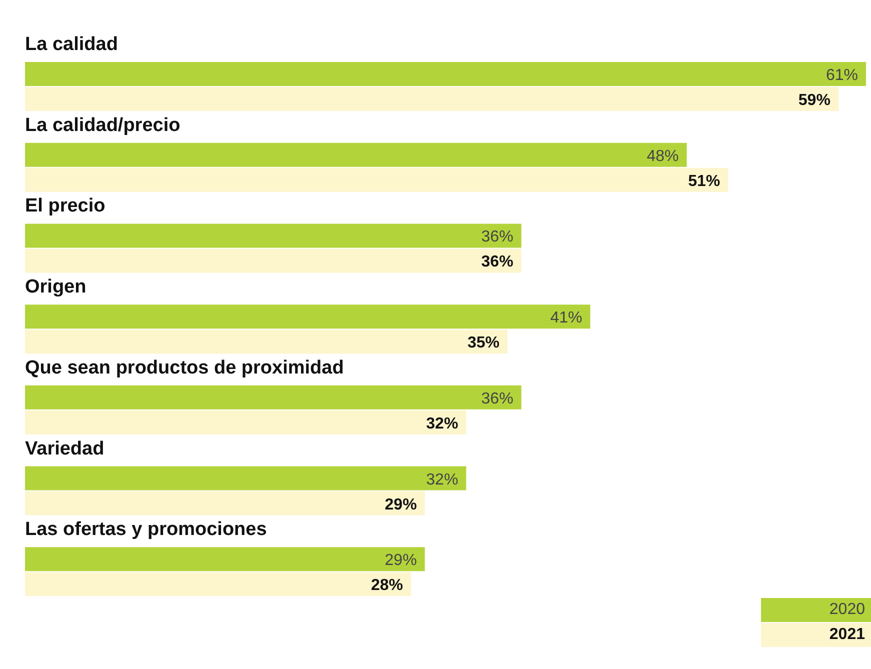  I want to click on y-tick-label: La calidad, so click(71, 44).